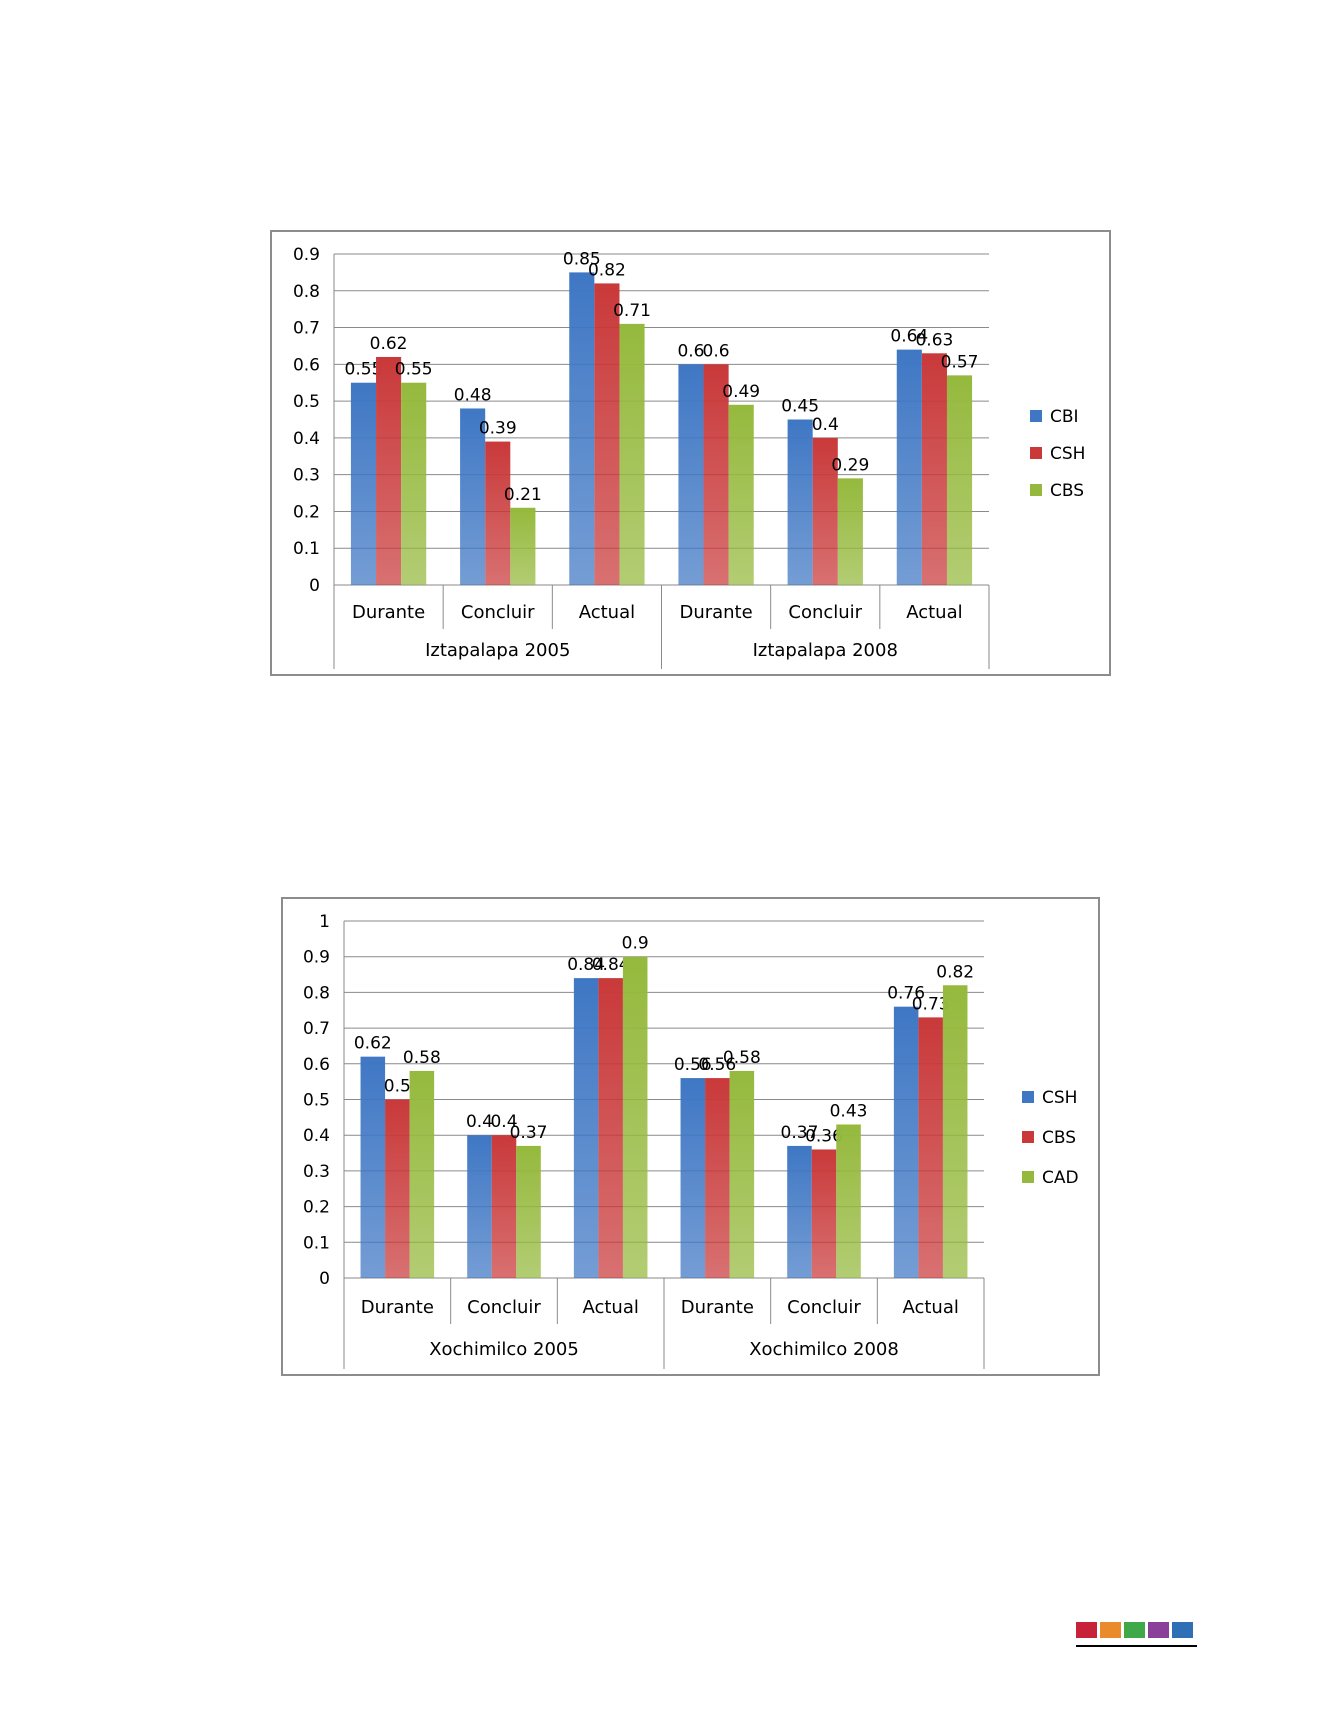  What do you see at coordinates (635, 944) in the screenshot?
I see `data-label: 0.9` at bounding box center [635, 944].